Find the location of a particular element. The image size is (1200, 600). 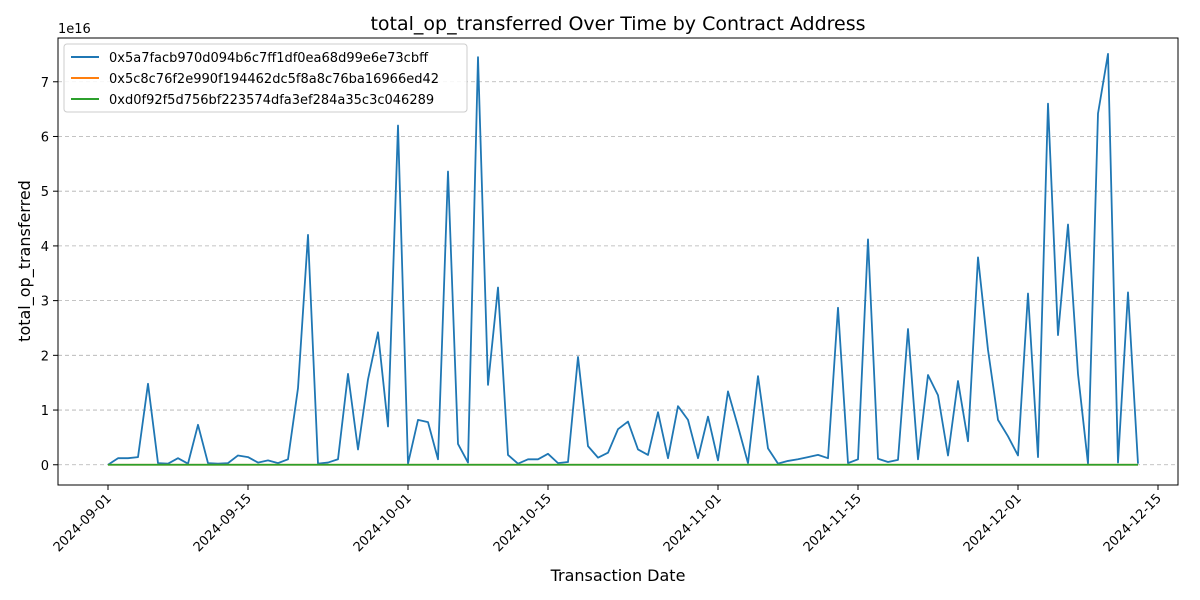

y-tick-label: 7 is located at coordinates (45, 83).